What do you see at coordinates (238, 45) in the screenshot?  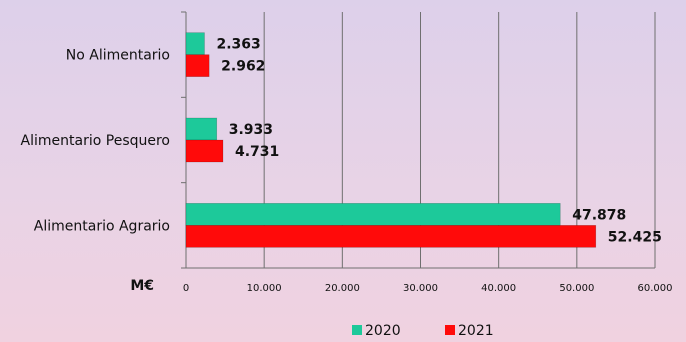 I see `data-label: 2.363` at bounding box center [238, 45].